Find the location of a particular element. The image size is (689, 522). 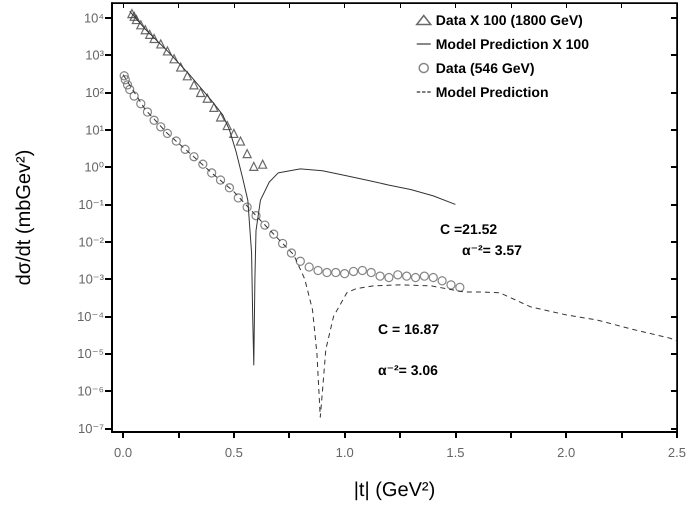

x-tick-label: 0.0 is located at coordinates (123, 452).